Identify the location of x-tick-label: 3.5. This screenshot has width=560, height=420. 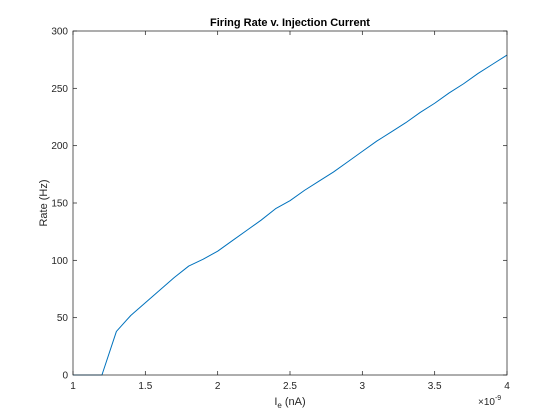
(435, 386).